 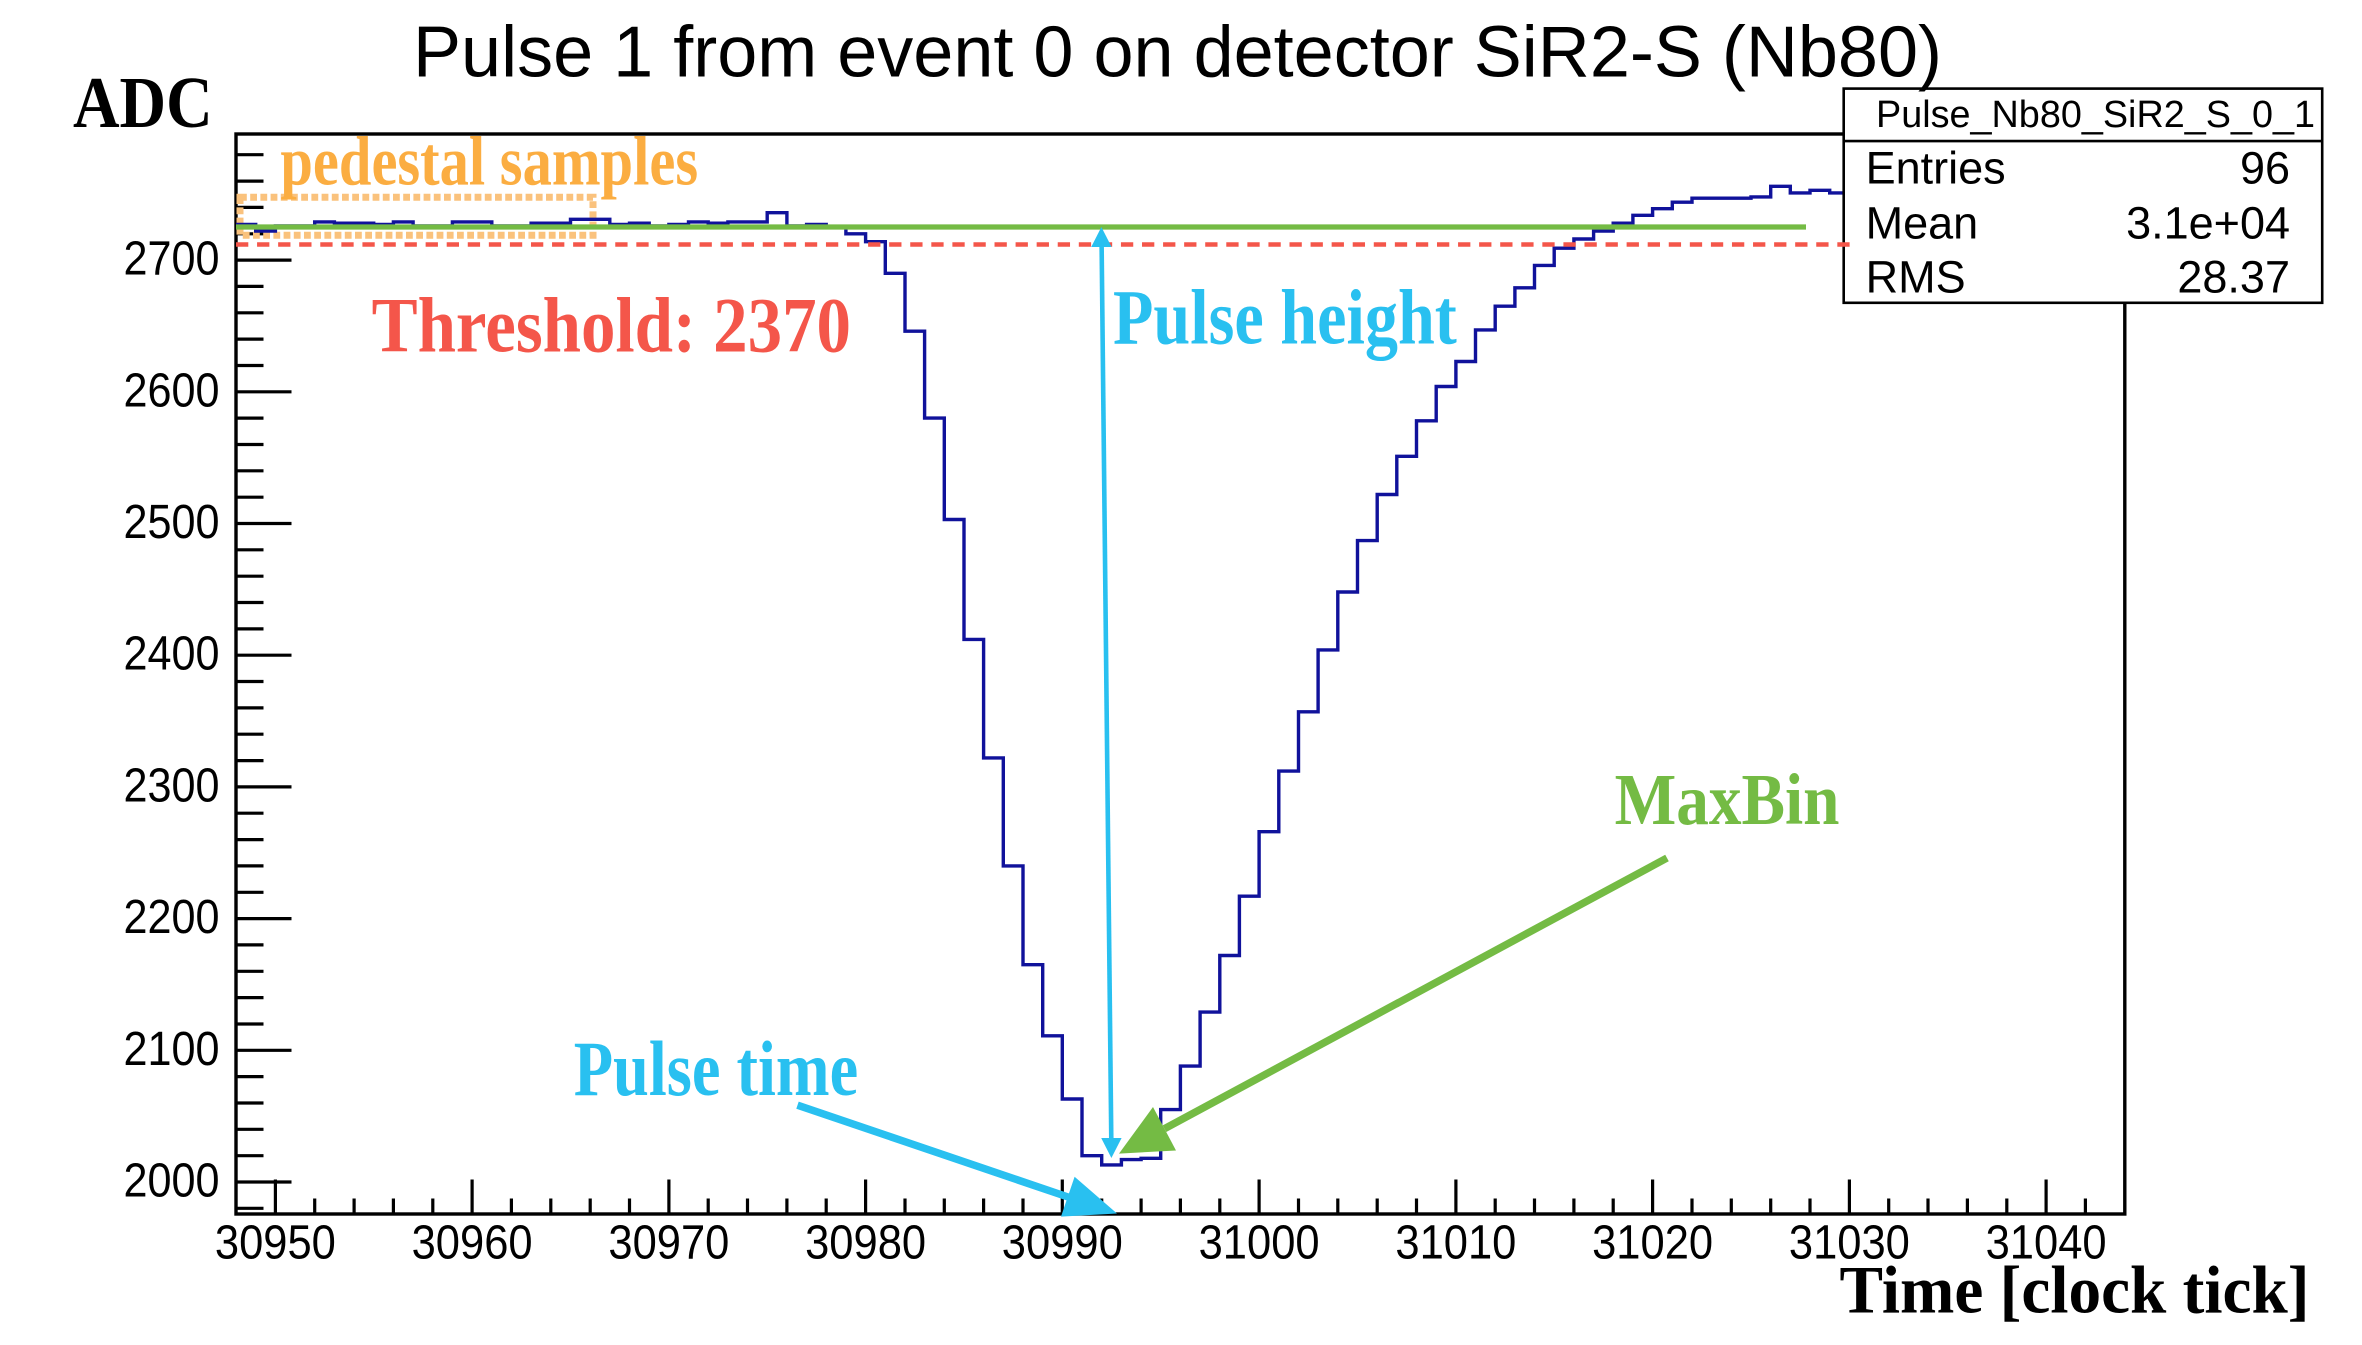 What do you see at coordinates (865, 1242) in the screenshot?
I see `svg-text: 30980` at bounding box center [865, 1242].